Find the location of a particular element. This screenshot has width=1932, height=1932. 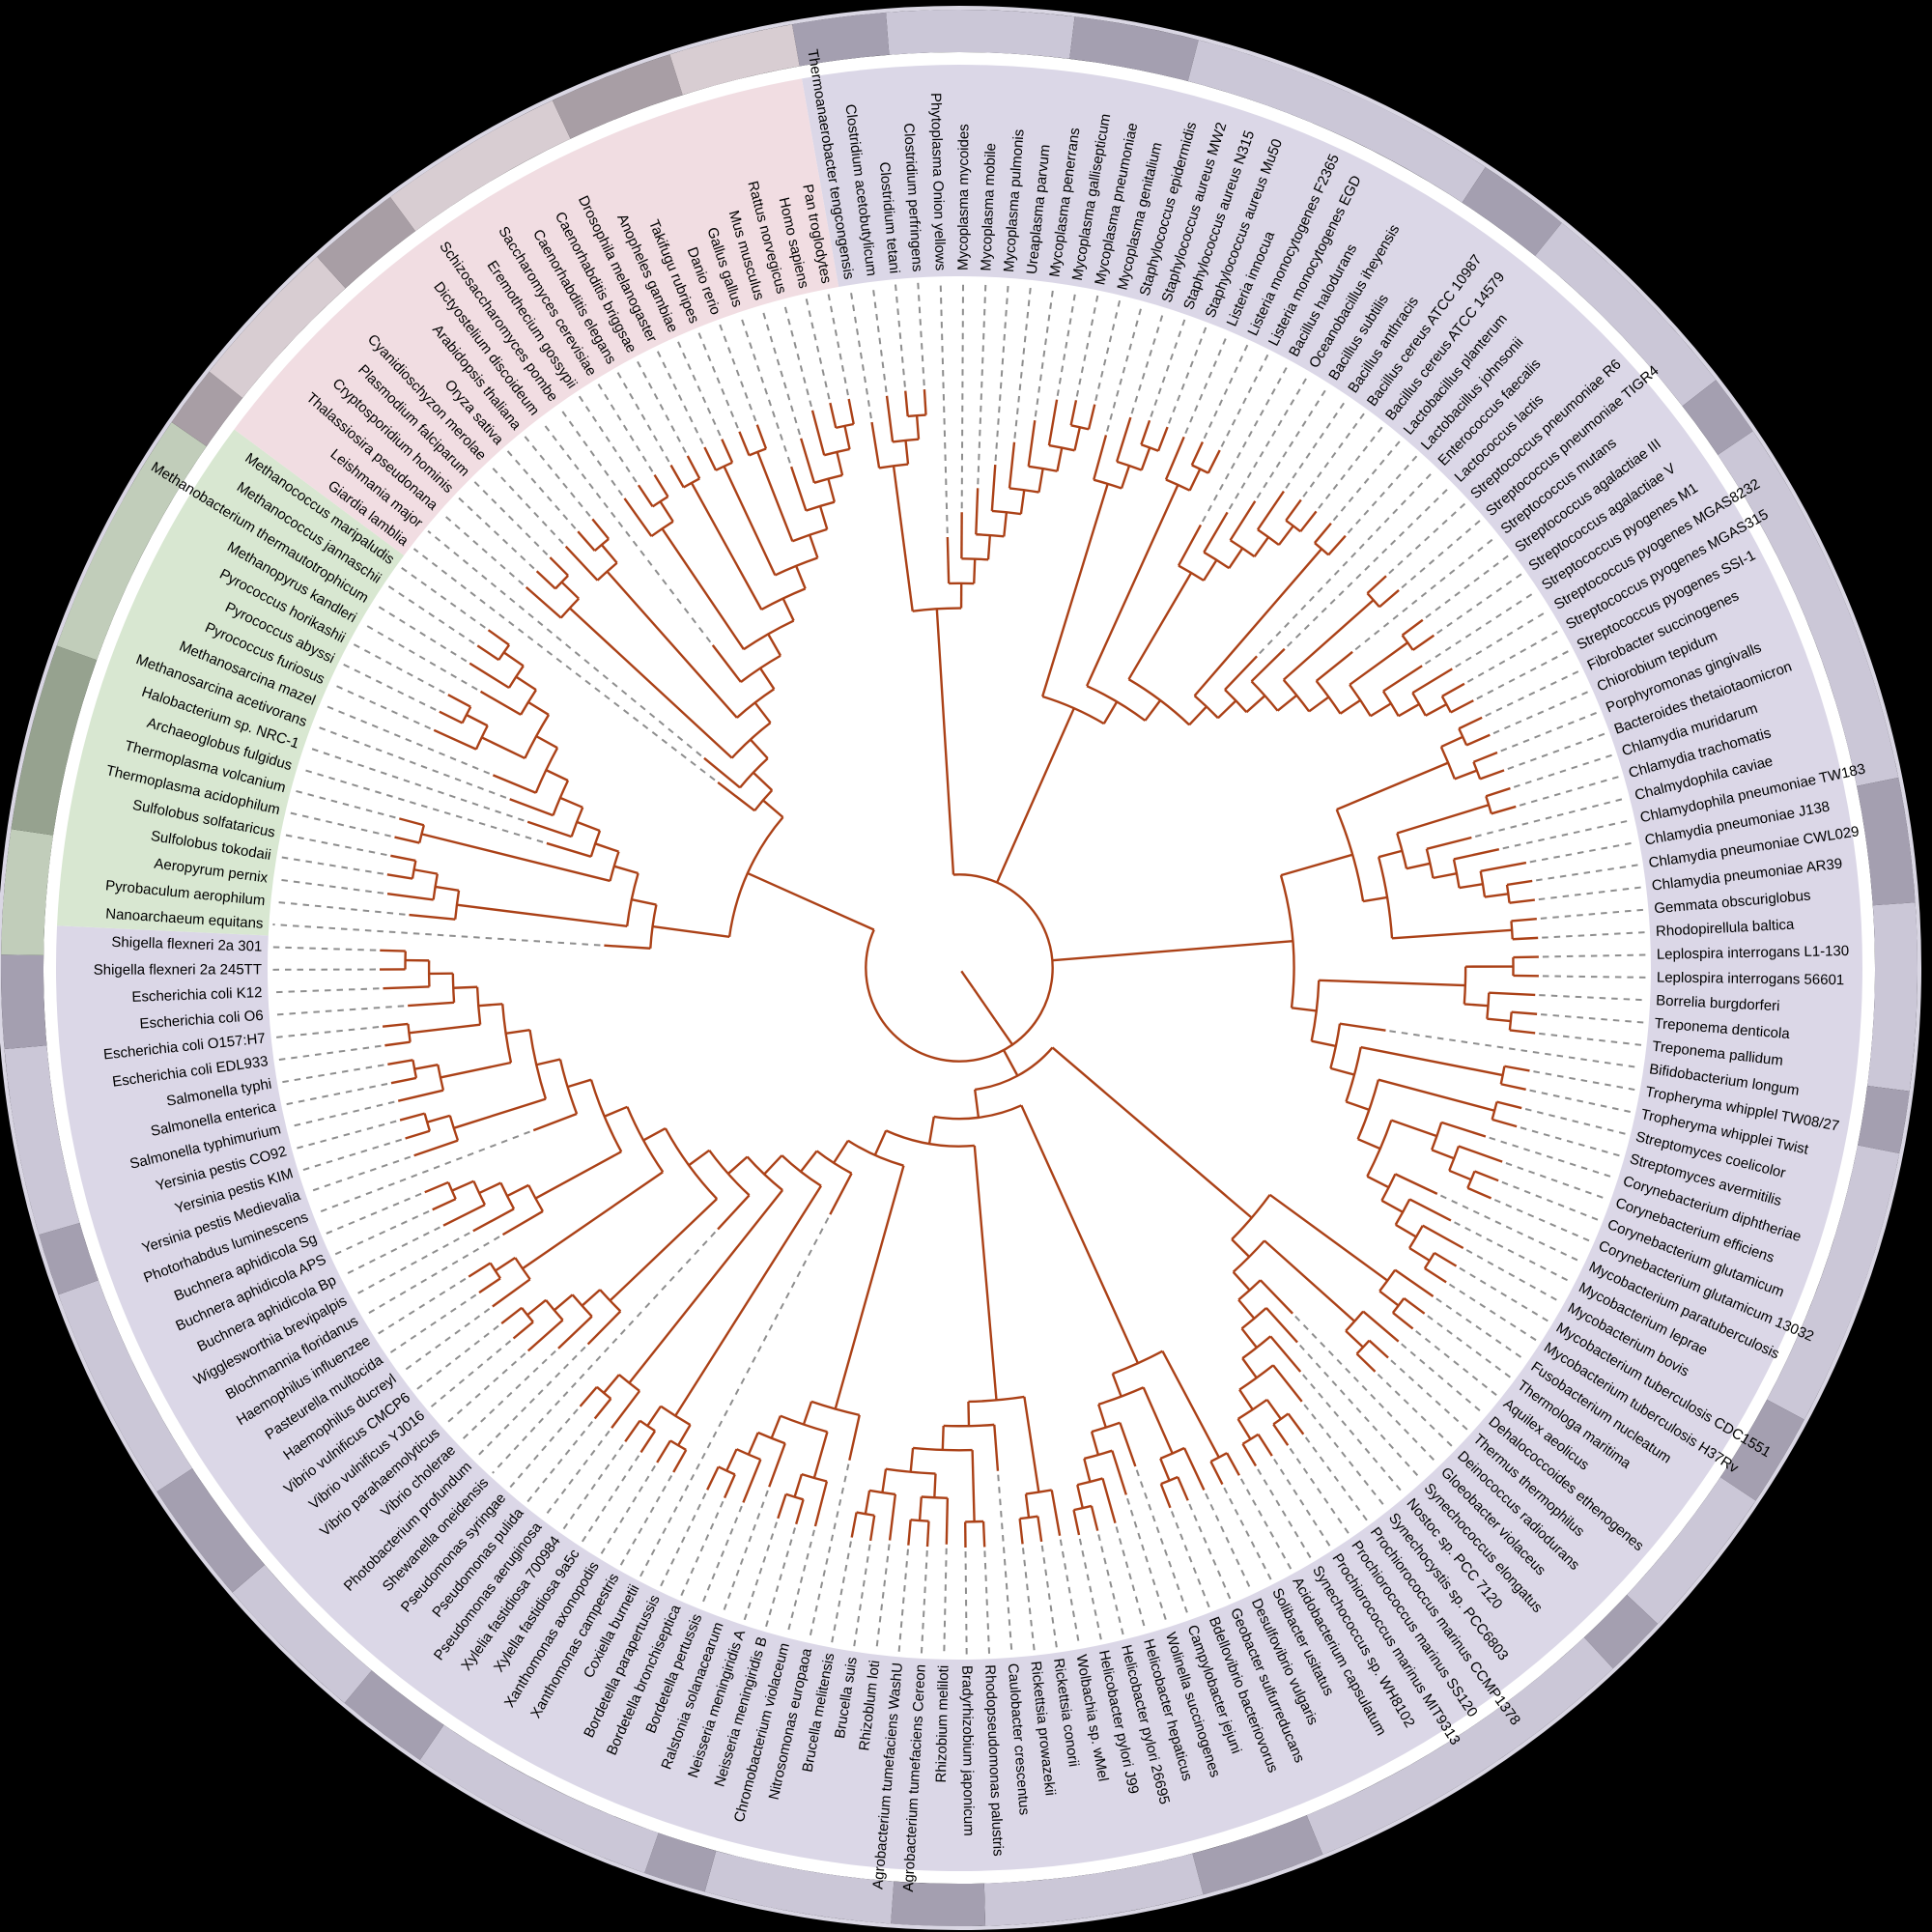

leaf-label: Bradyrhizobium japonicum is located at coordinates (967, 1750).